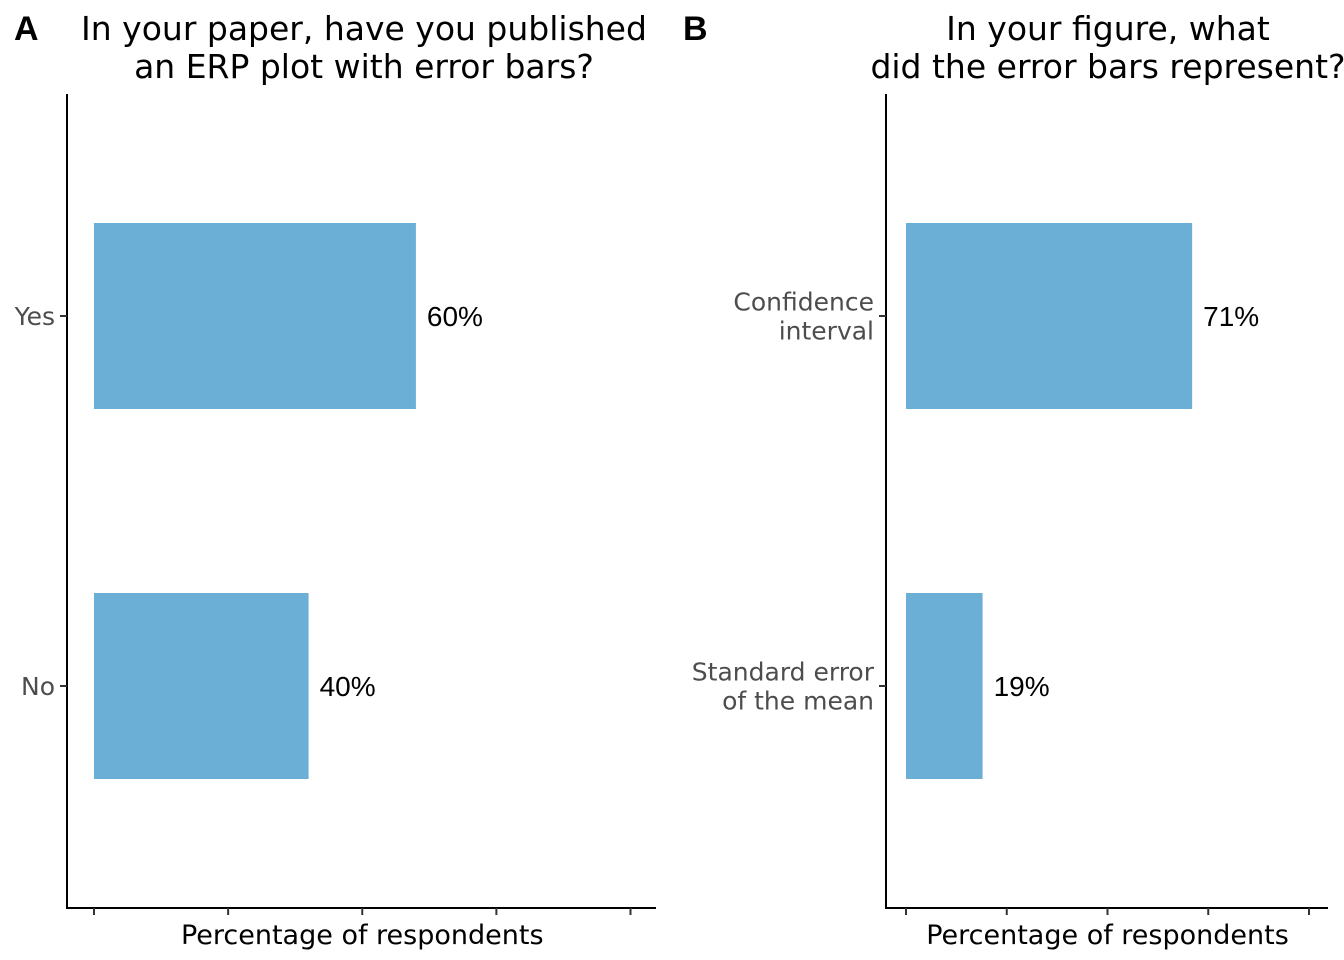 This screenshot has height=960, width=1344. What do you see at coordinates (364, 28) in the screenshot?
I see `panel-a-title-line: In your paper, have you published` at bounding box center [364, 28].